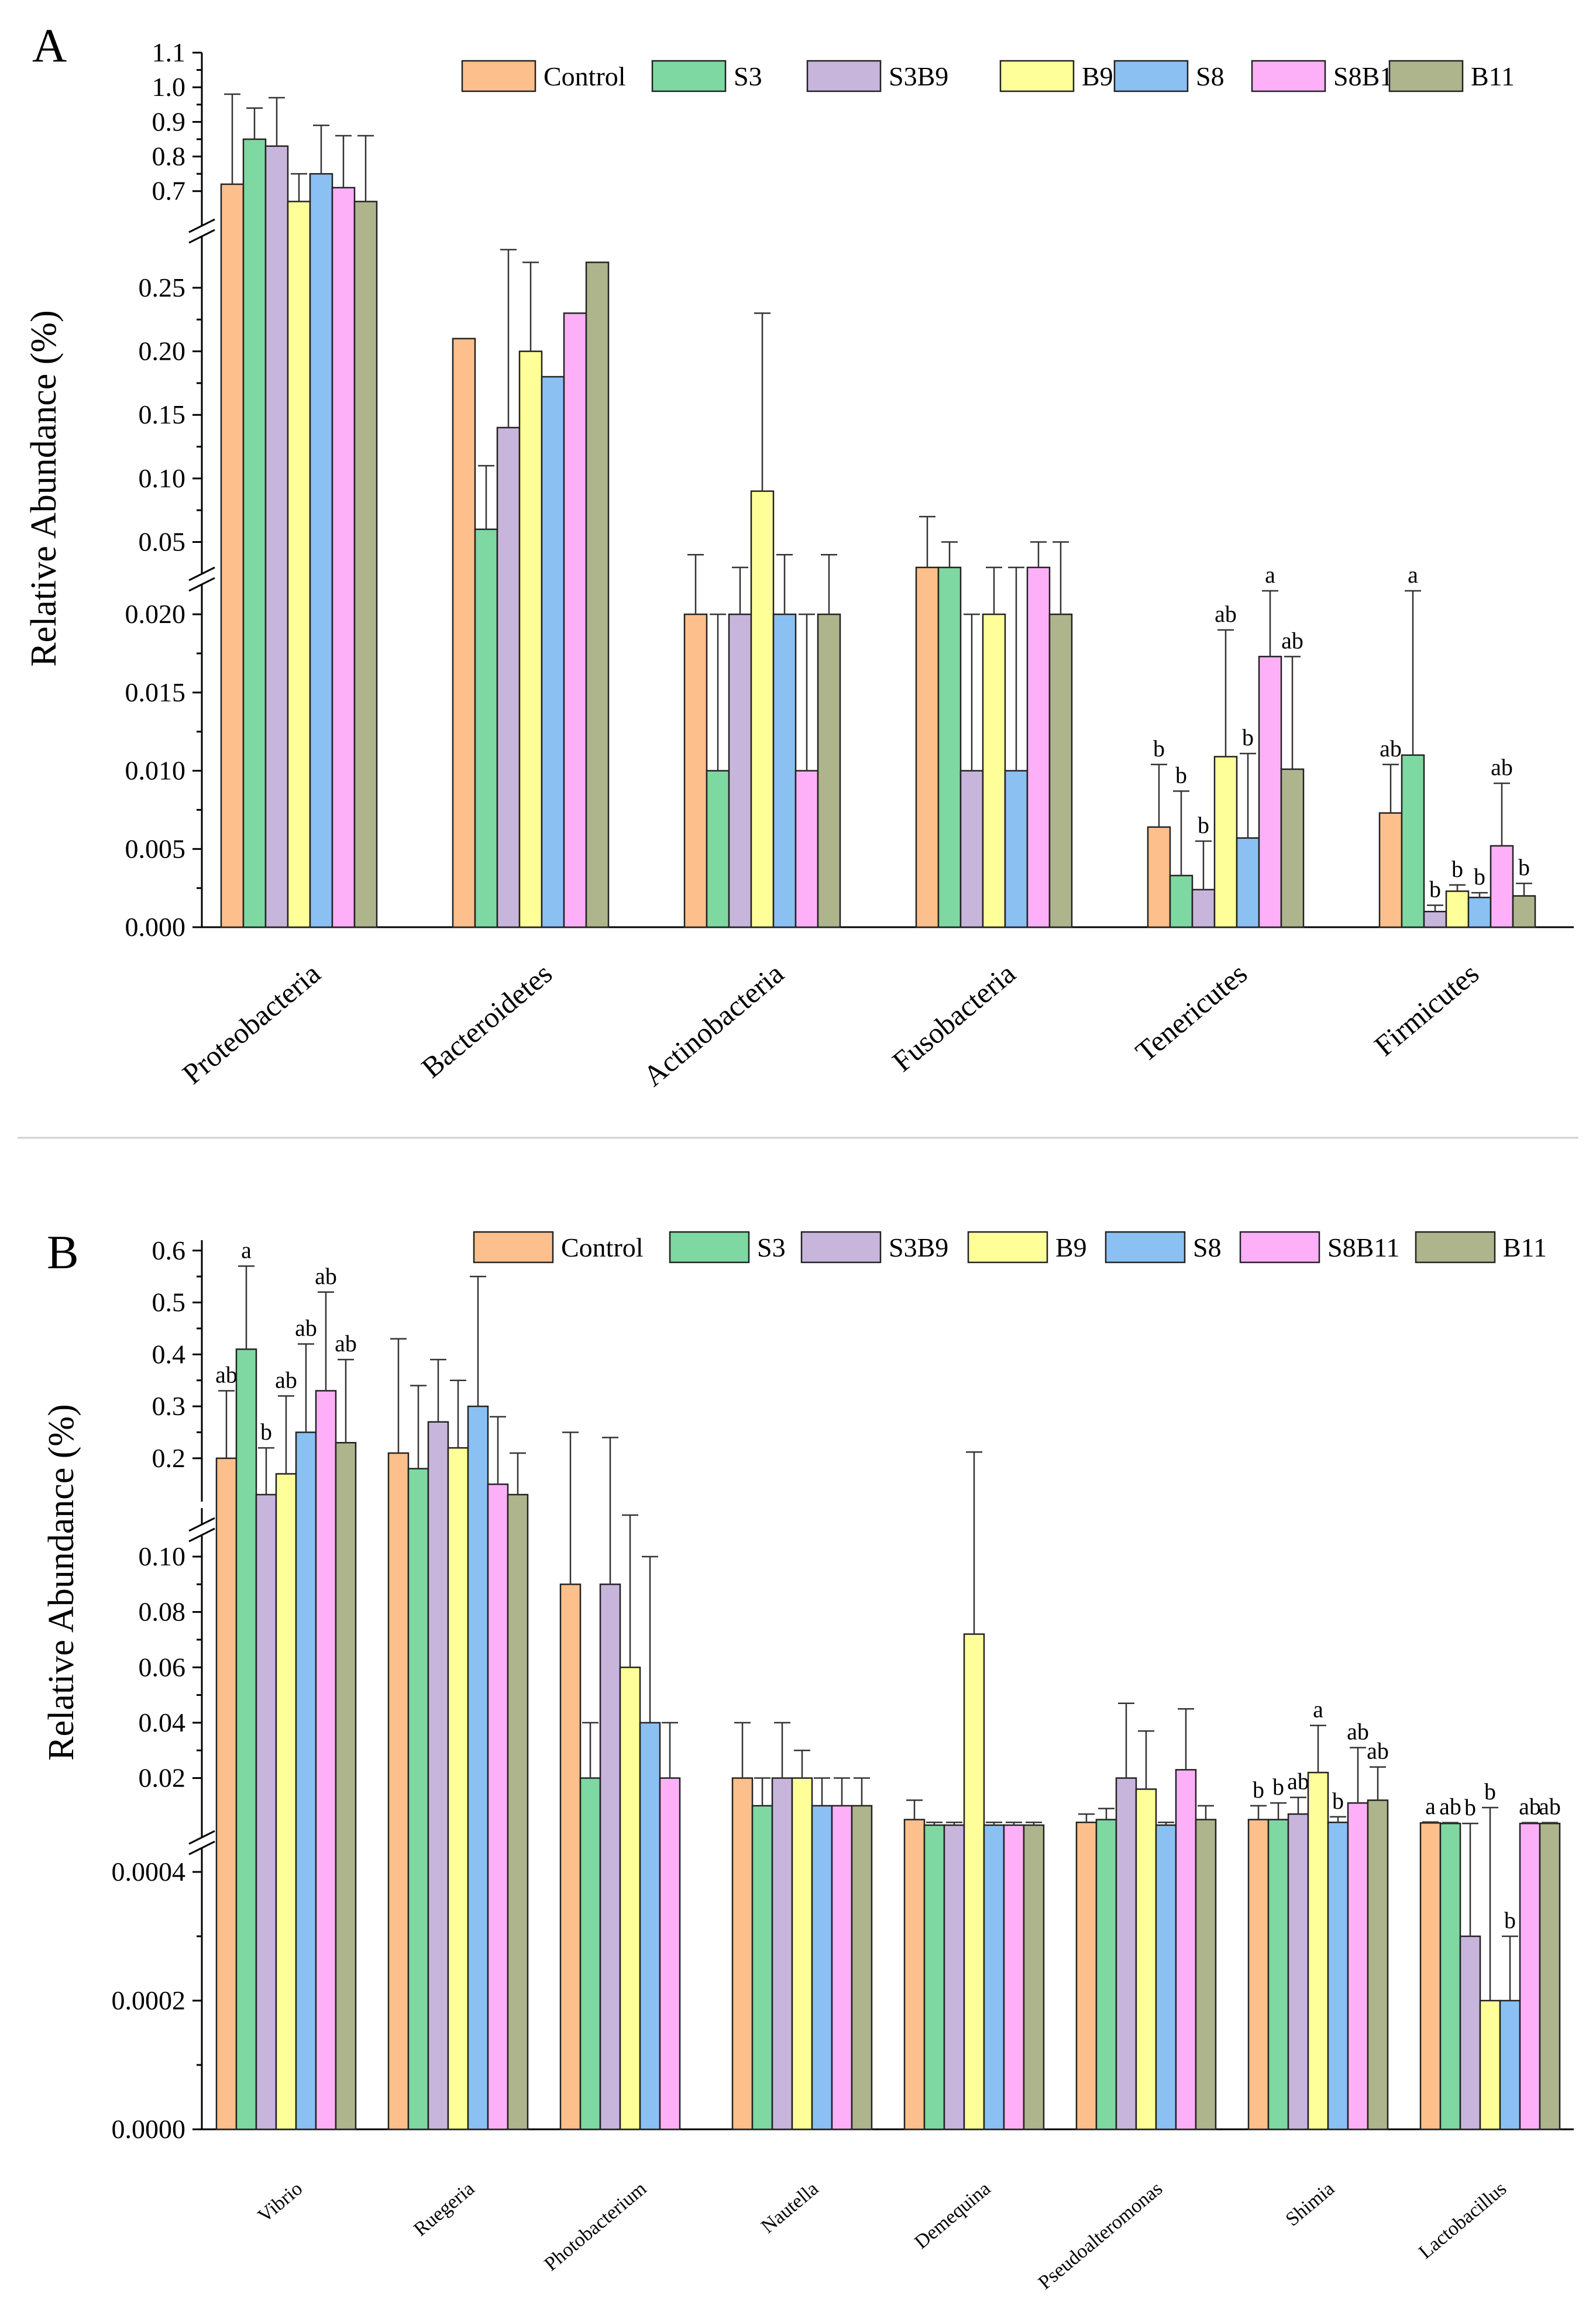 Image resolution: width=1596 pixels, height=2313 pixels. I want to click on panel-b-bar-demequina-s3b9, so click(954, 1977).